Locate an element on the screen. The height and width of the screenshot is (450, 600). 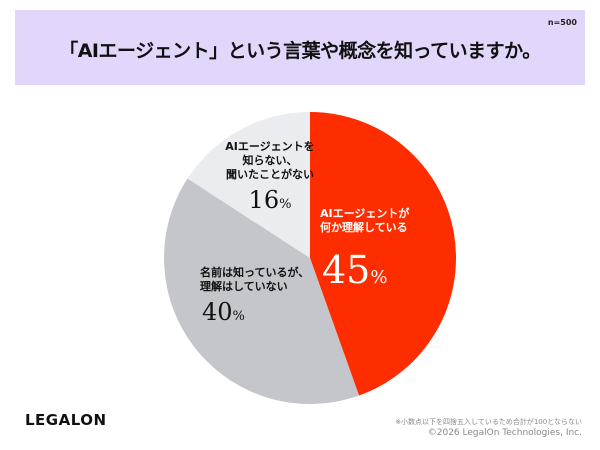
chart-title: 「AIエージェント」という言葉や概念を知っていますか。 is located at coordinates (300, 51).